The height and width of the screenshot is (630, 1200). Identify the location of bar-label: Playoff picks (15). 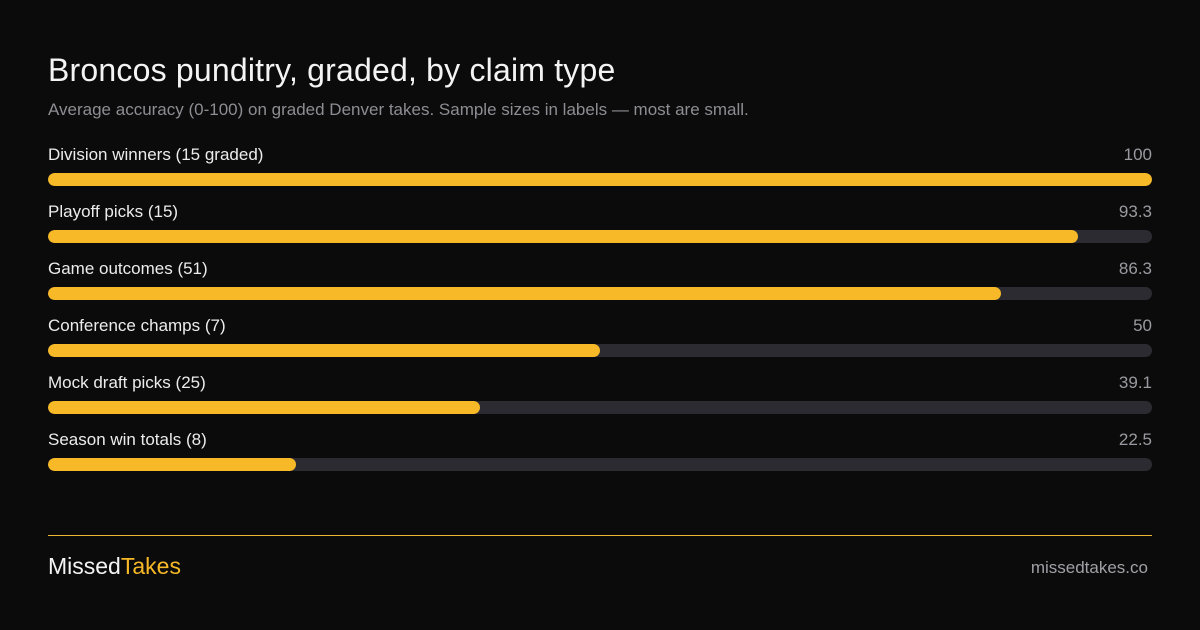
(113, 211).